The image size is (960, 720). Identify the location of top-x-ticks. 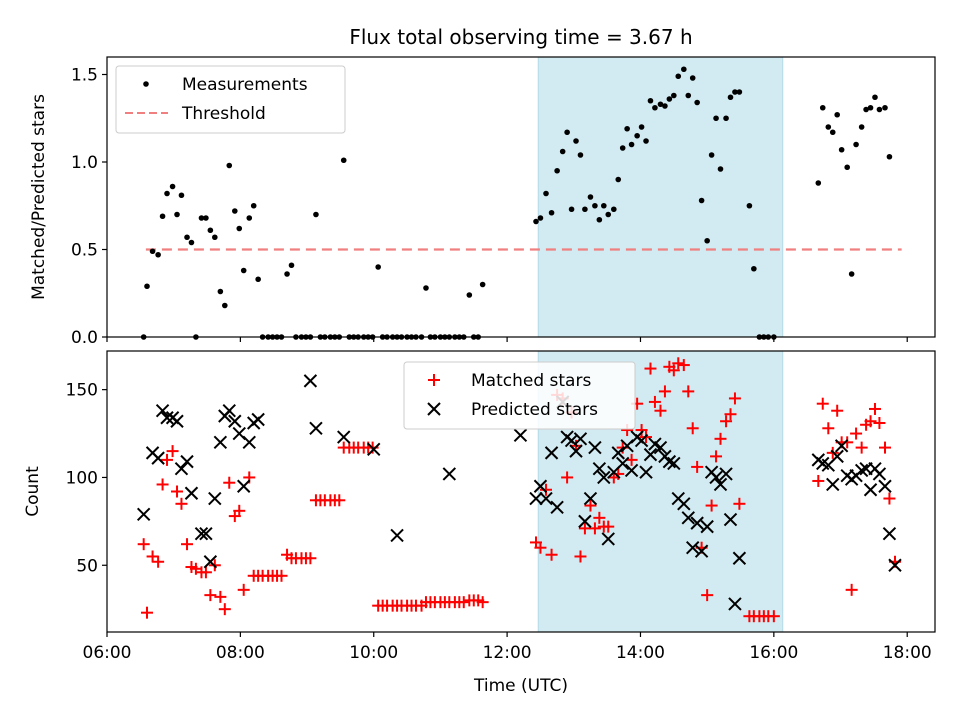
(507, 339).